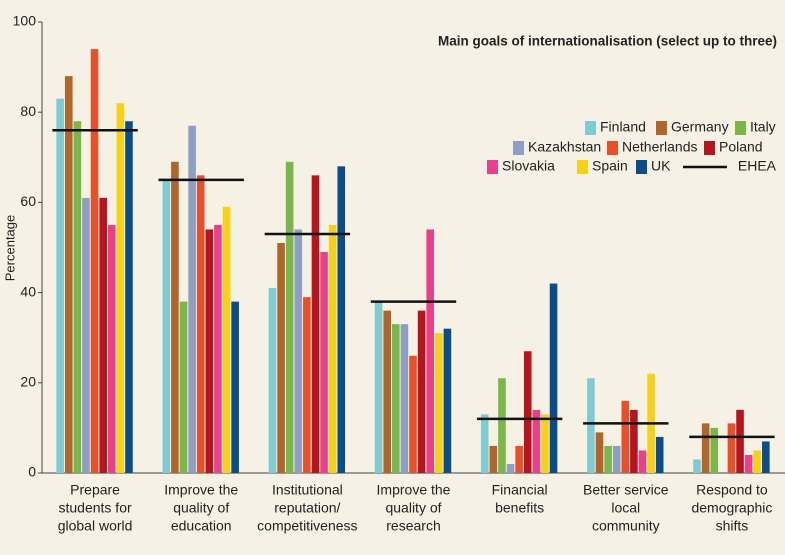  What do you see at coordinates (32, 472) in the screenshot?
I see `y-tick-label: 0` at bounding box center [32, 472].